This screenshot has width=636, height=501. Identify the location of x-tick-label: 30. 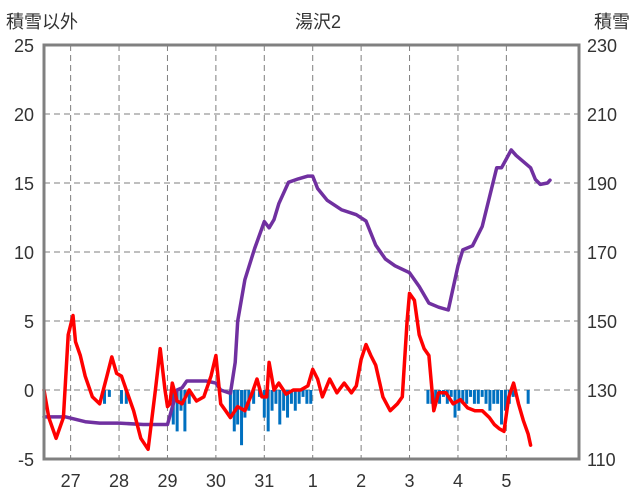
(216, 481).